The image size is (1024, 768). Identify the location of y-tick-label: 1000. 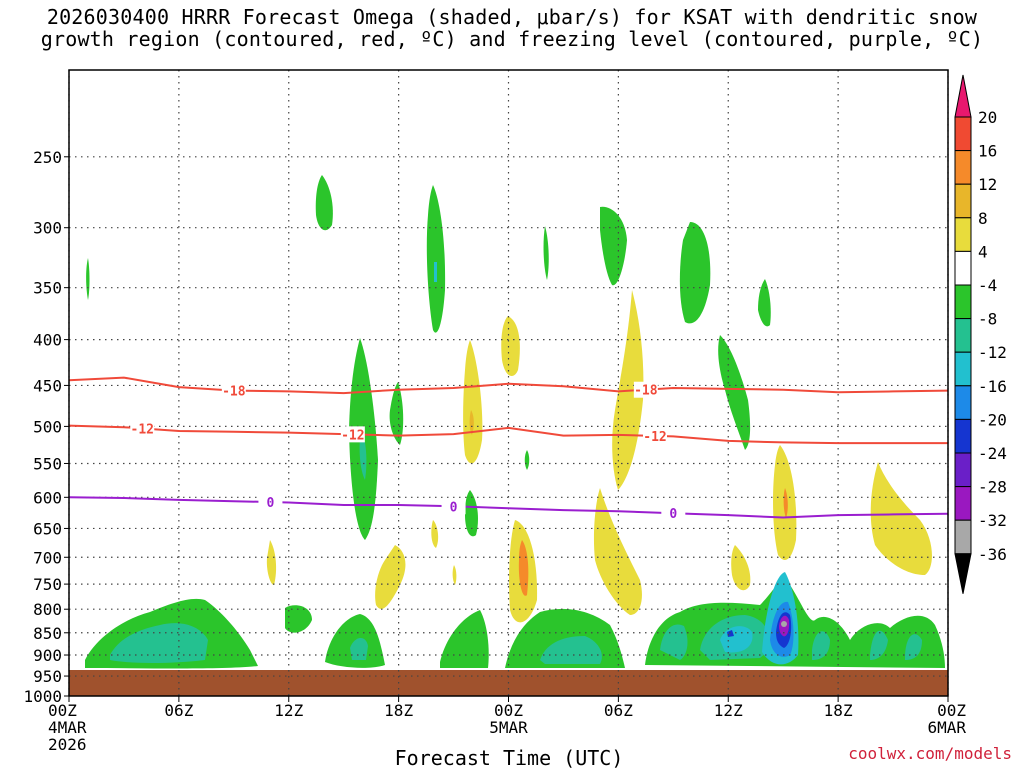
(42, 696).